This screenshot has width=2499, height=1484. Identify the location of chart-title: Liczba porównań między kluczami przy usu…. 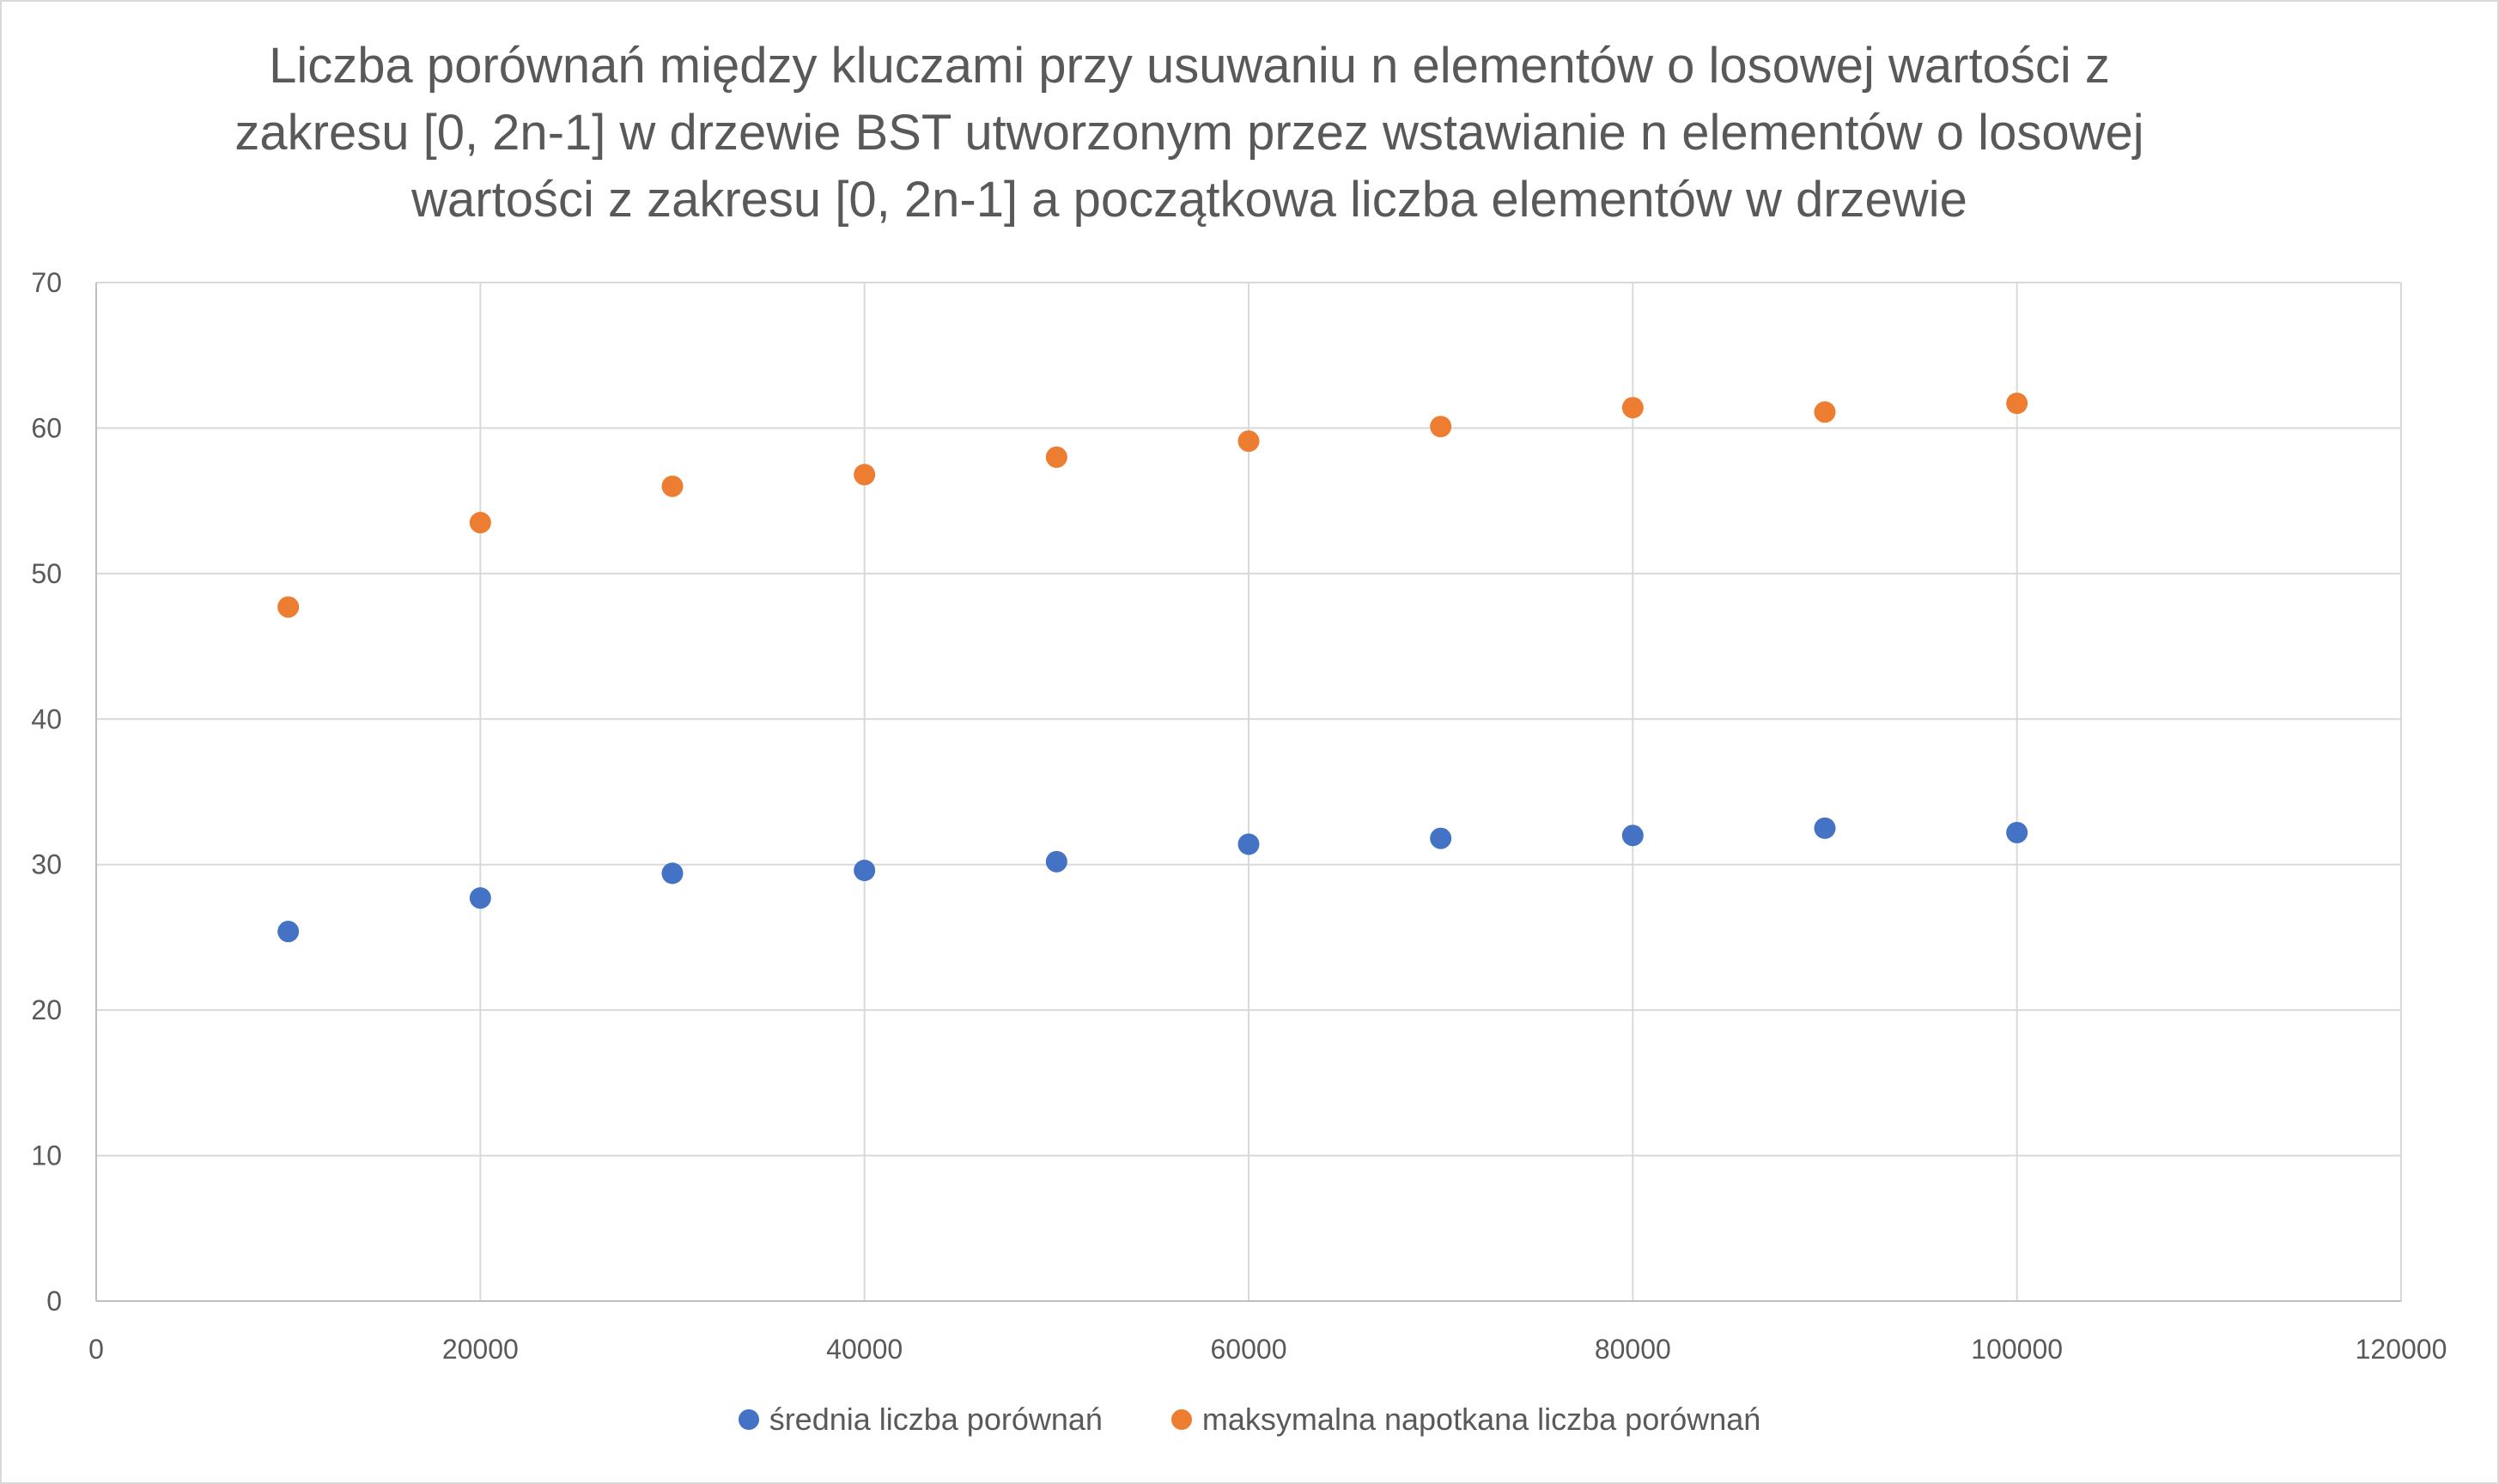
(1189, 133).